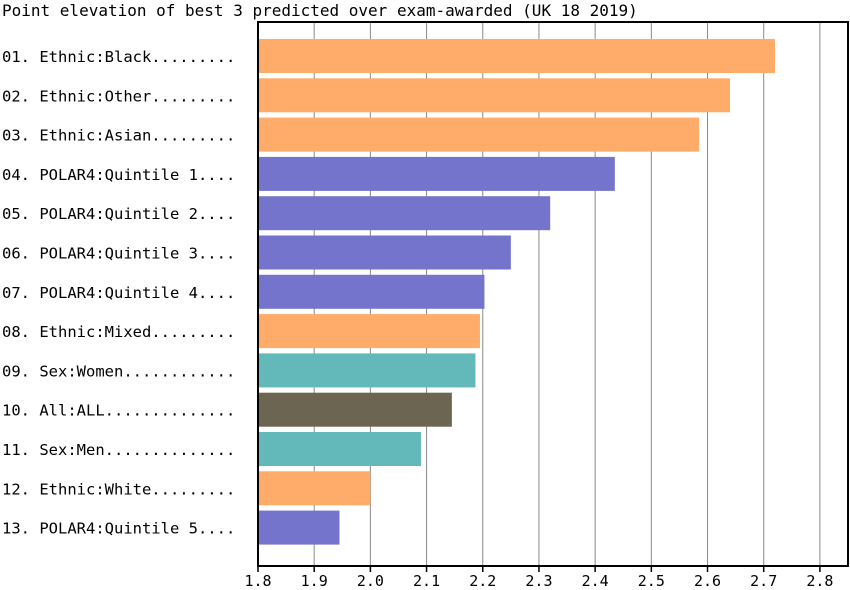 The height and width of the screenshot is (590, 850). What do you see at coordinates (370, 581) in the screenshot?
I see `x-tick-label: 2.0` at bounding box center [370, 581].